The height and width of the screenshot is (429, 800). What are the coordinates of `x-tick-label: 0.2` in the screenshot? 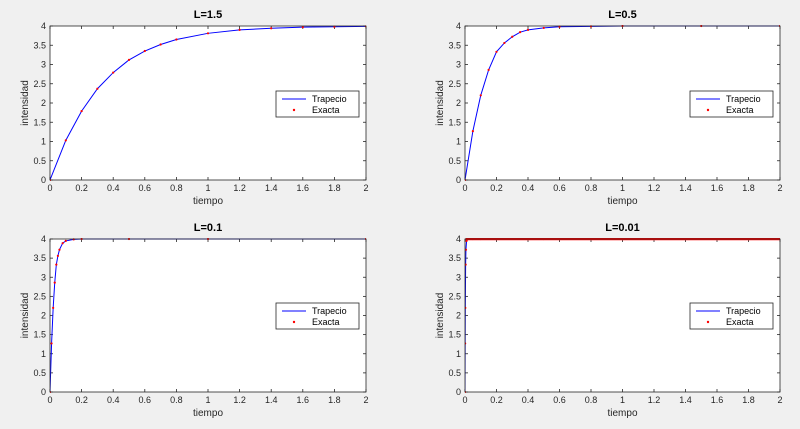 It's located at (81, 188).